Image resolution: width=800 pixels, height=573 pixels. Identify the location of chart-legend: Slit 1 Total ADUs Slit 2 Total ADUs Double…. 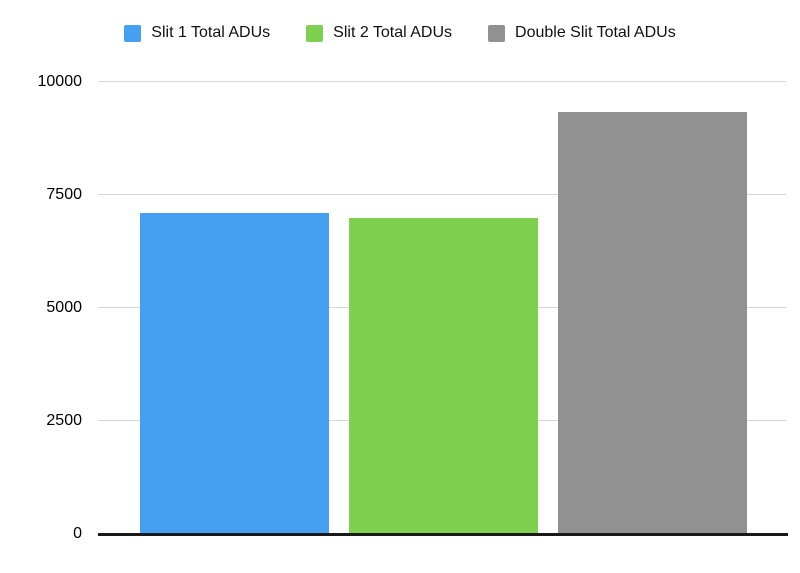
(400, 33).